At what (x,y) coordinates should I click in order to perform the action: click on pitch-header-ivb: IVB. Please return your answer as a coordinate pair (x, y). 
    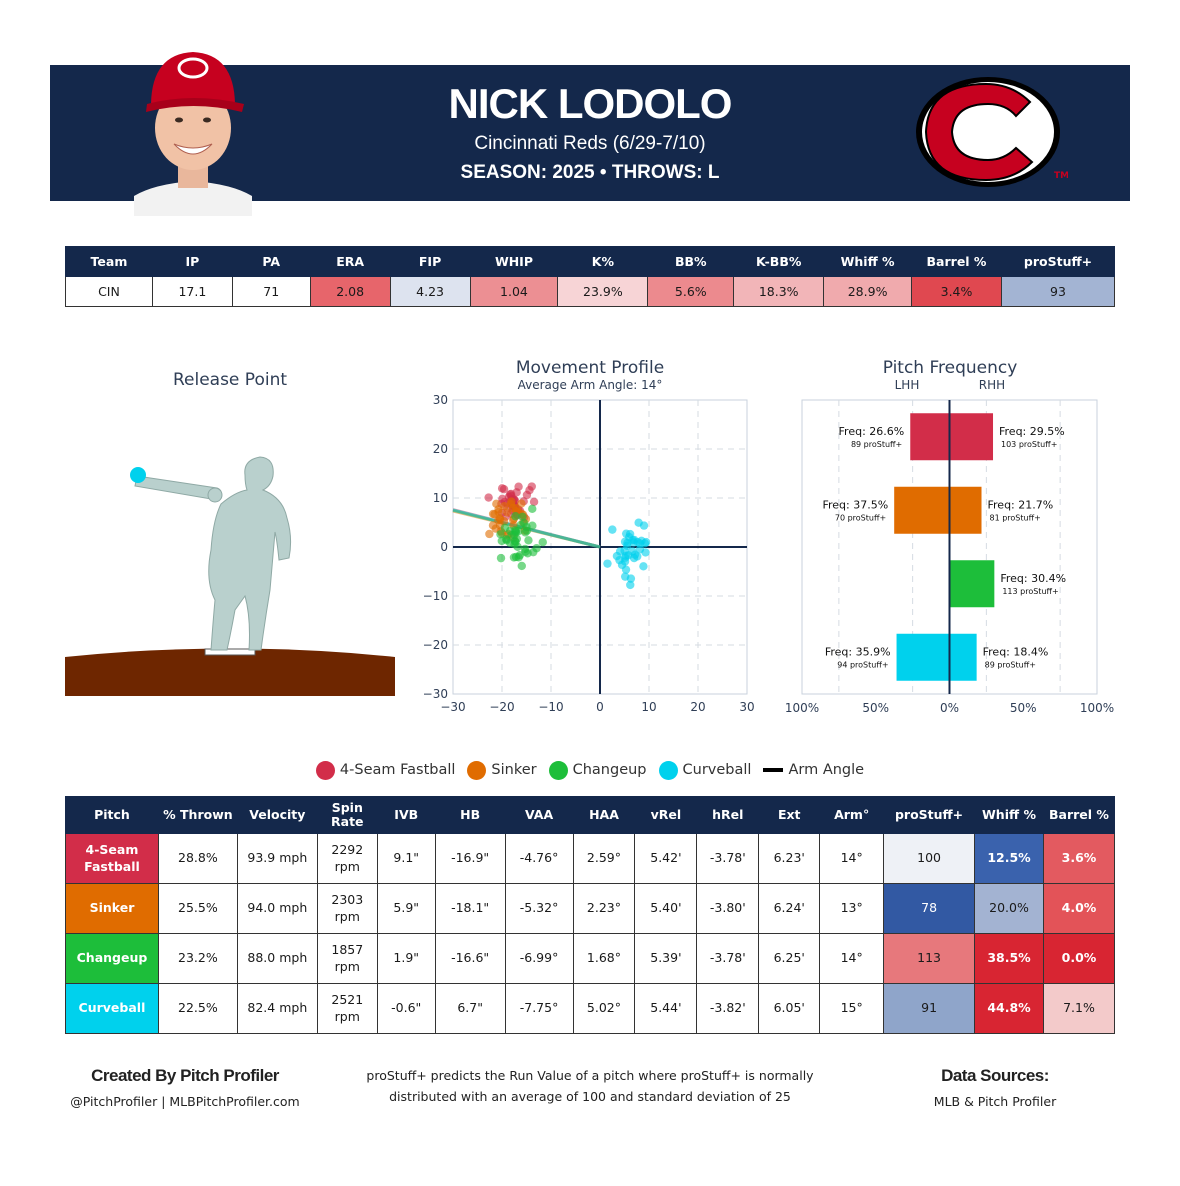
    Looking at the image, I should click on (406, 815).